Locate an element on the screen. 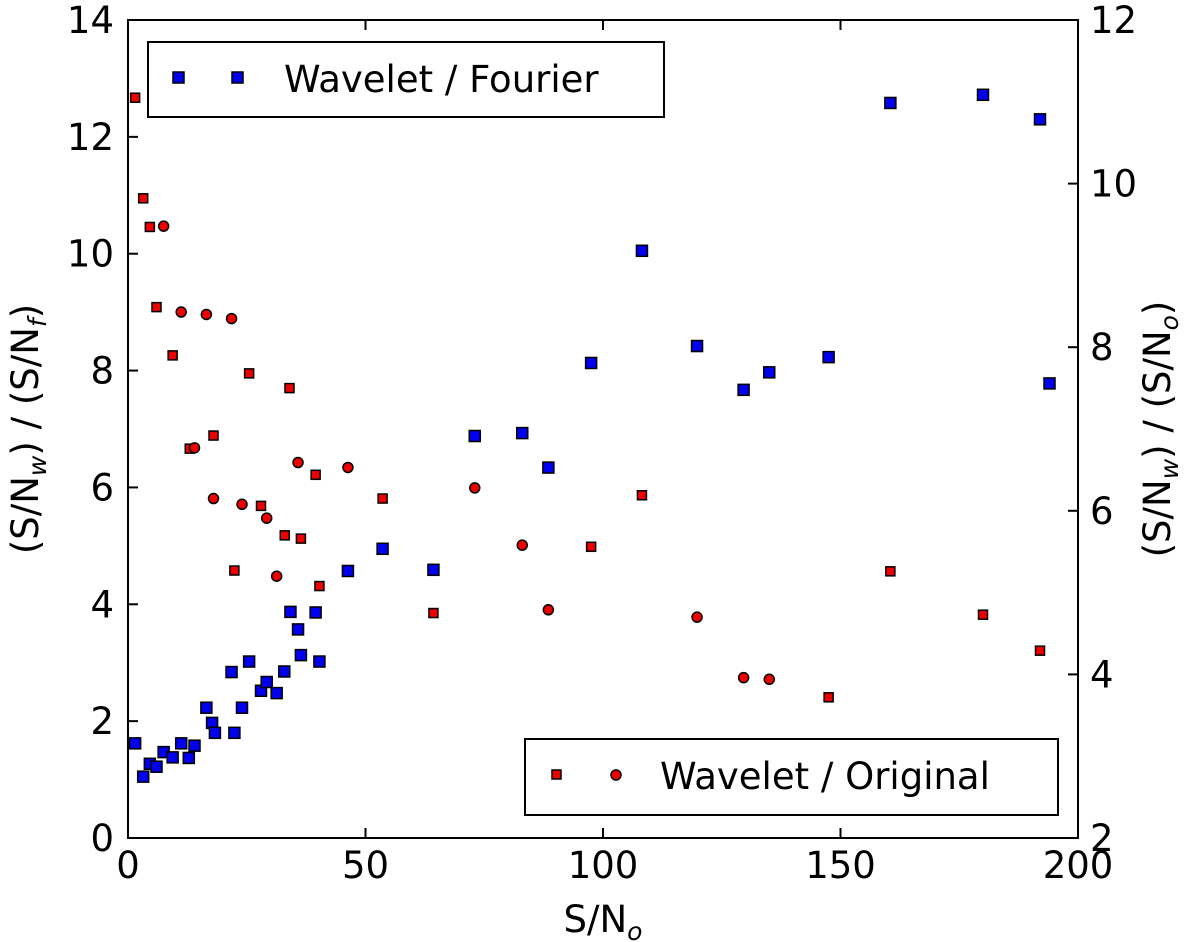 Image resolution: width=1200 pixels, height=942 pixels. y-axis-right-label: (S/Nw) / (S/No) is located at coordinates (1160, 429).